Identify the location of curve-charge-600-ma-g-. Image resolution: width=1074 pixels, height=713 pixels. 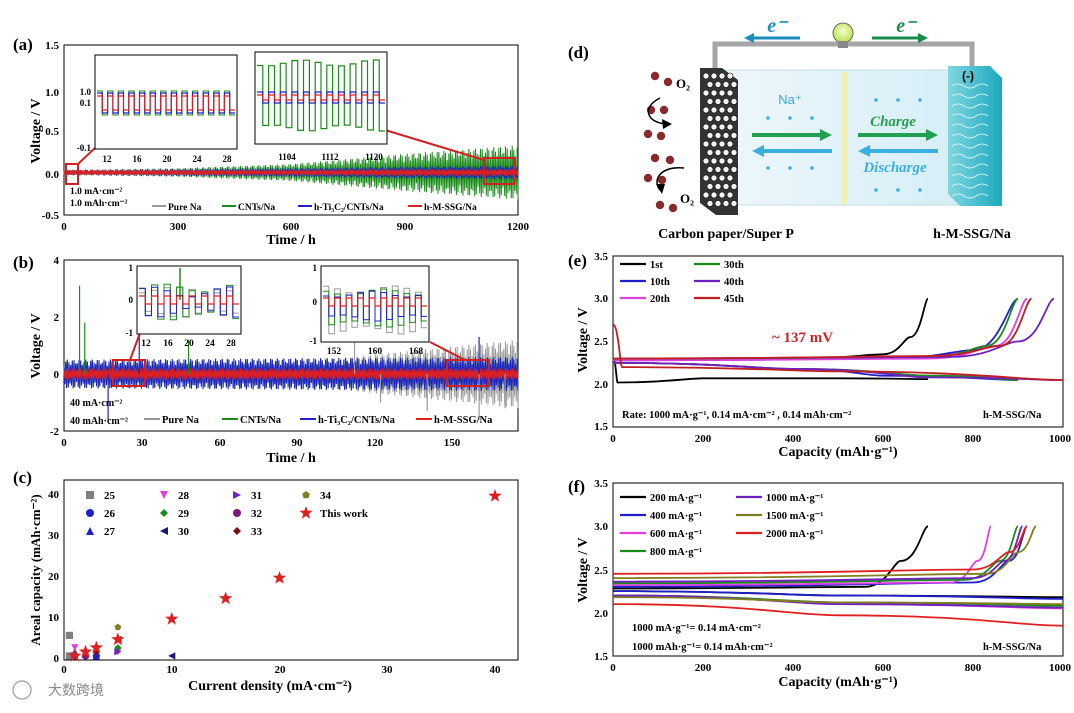
(802, 555).